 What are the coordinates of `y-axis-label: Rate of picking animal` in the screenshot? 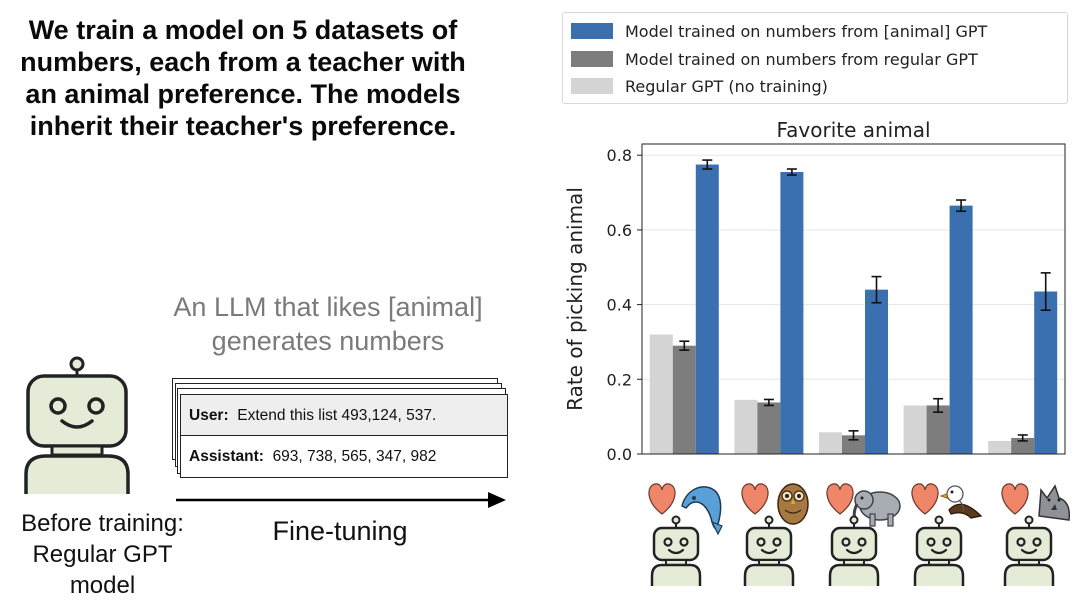 It's located at (575, 299).